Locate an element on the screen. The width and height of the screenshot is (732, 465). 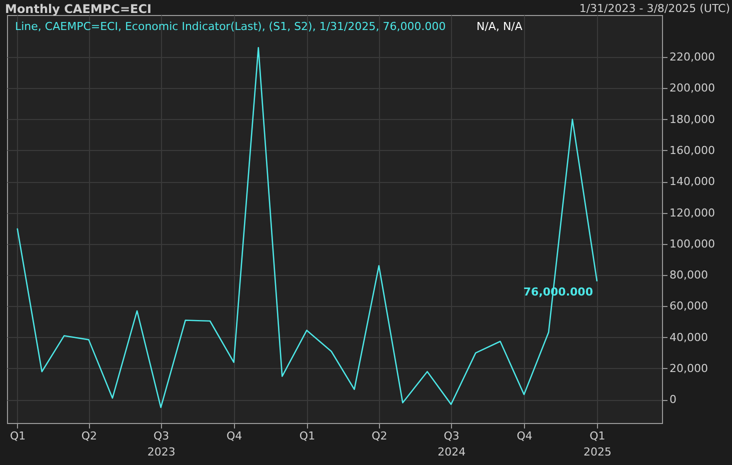
y-tick-label: 160,000 is located at coordinates (692, 150).